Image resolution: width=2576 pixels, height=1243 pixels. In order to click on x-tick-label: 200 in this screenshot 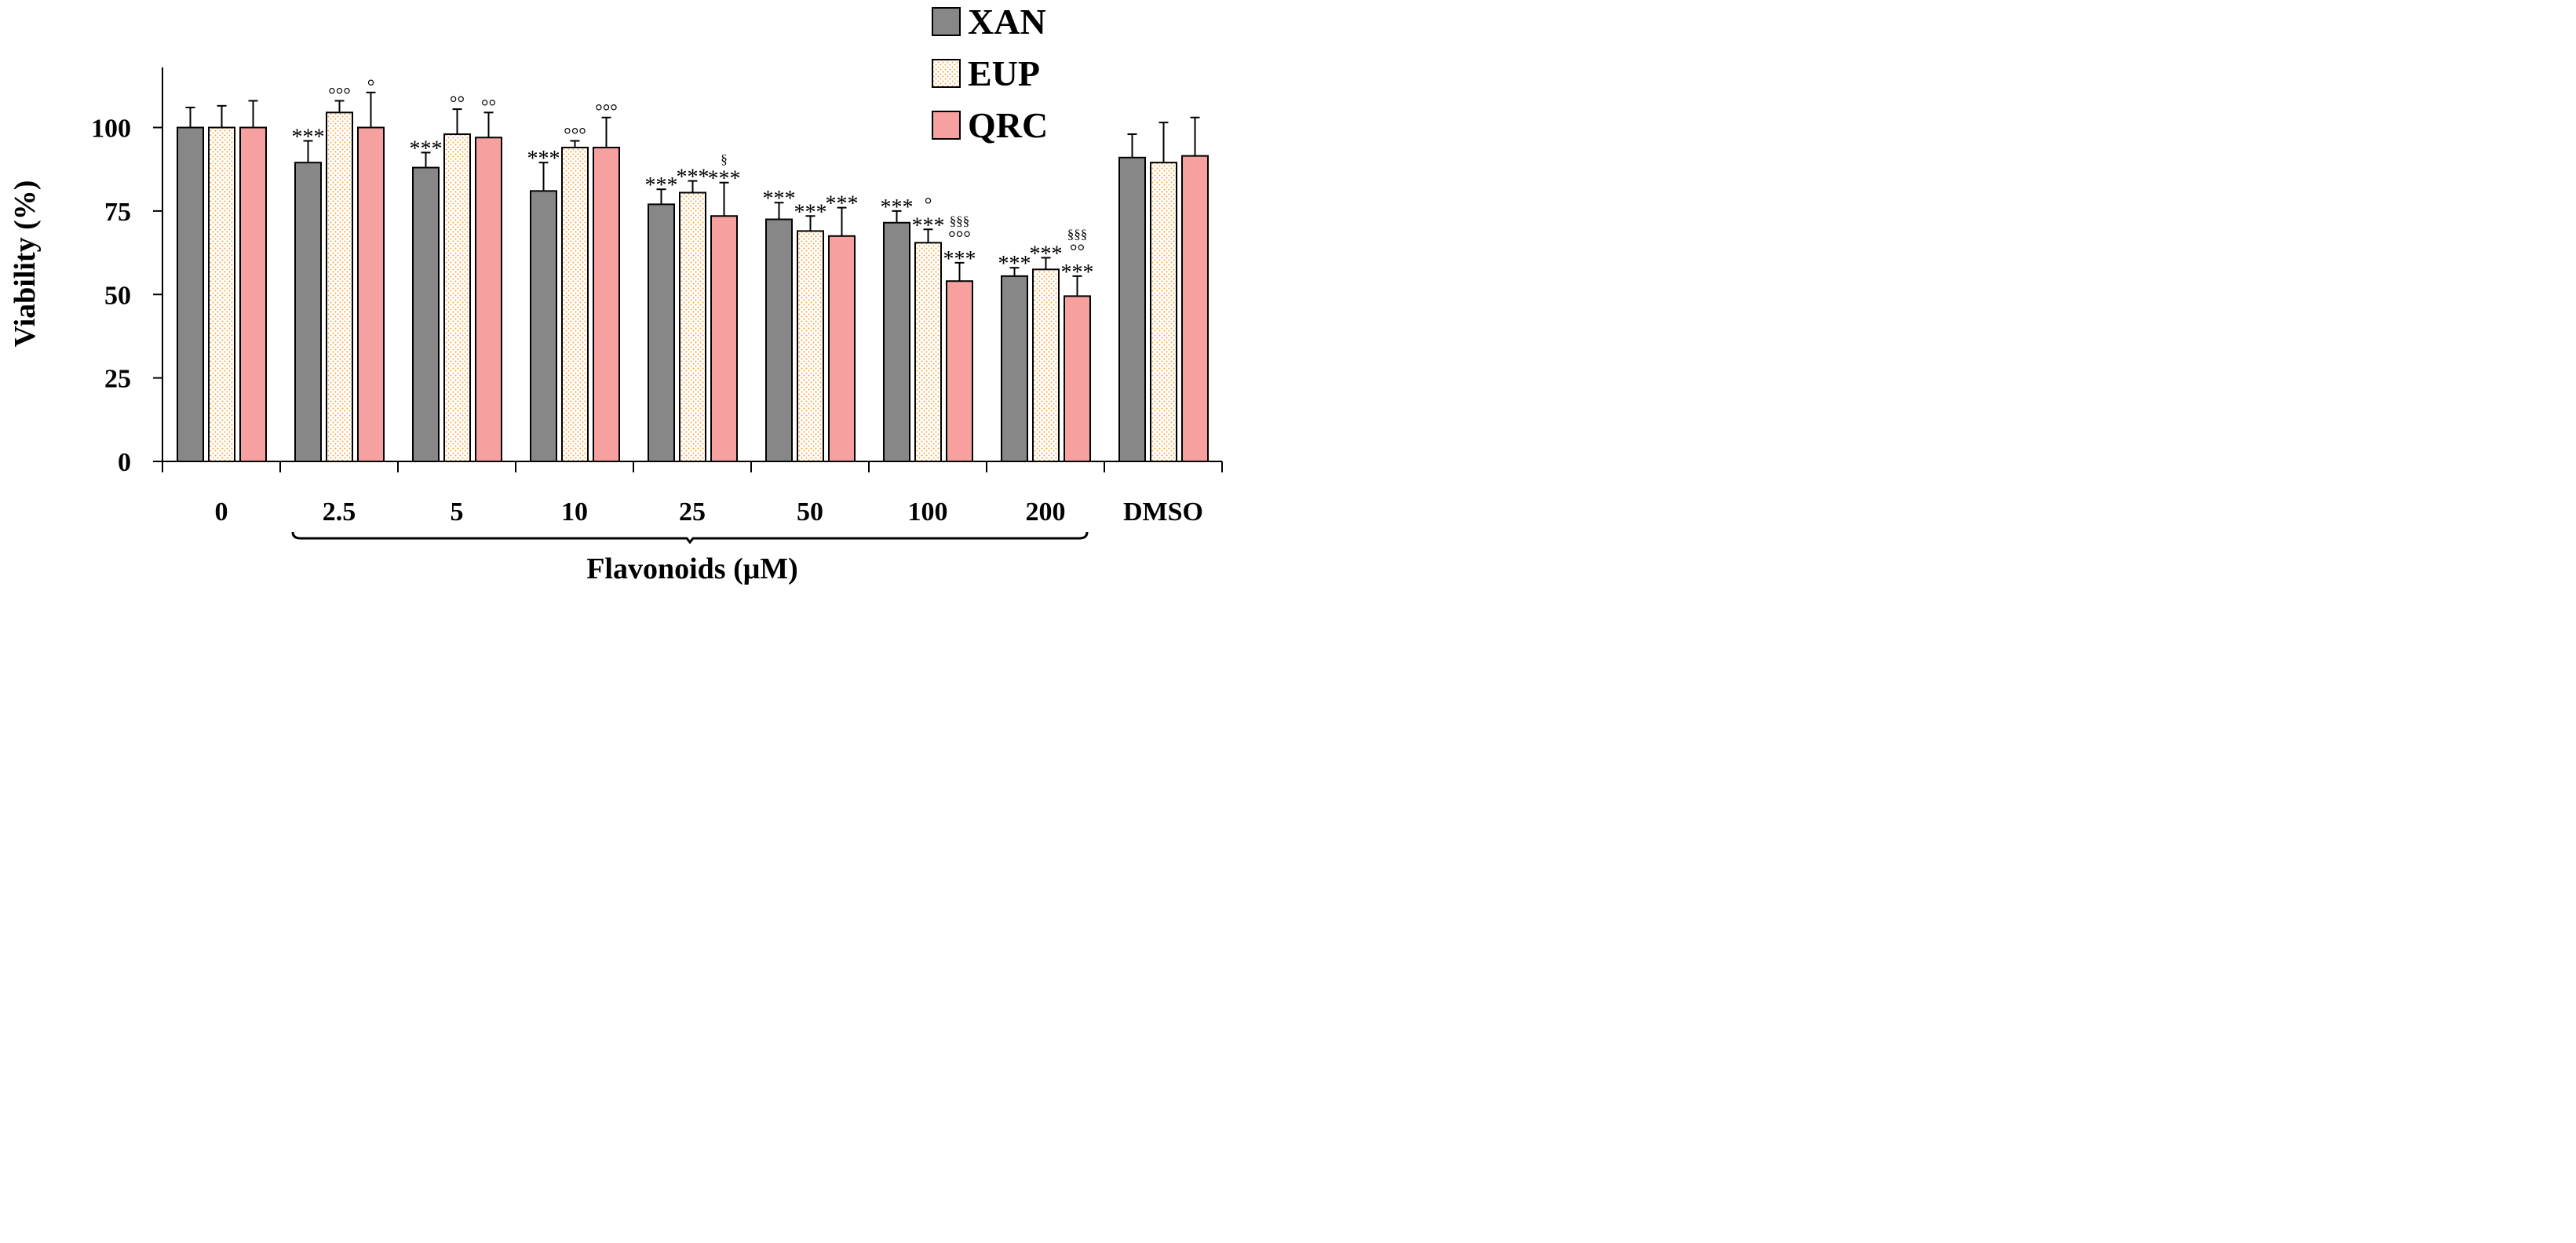, I will do `click(1046, 512)`.